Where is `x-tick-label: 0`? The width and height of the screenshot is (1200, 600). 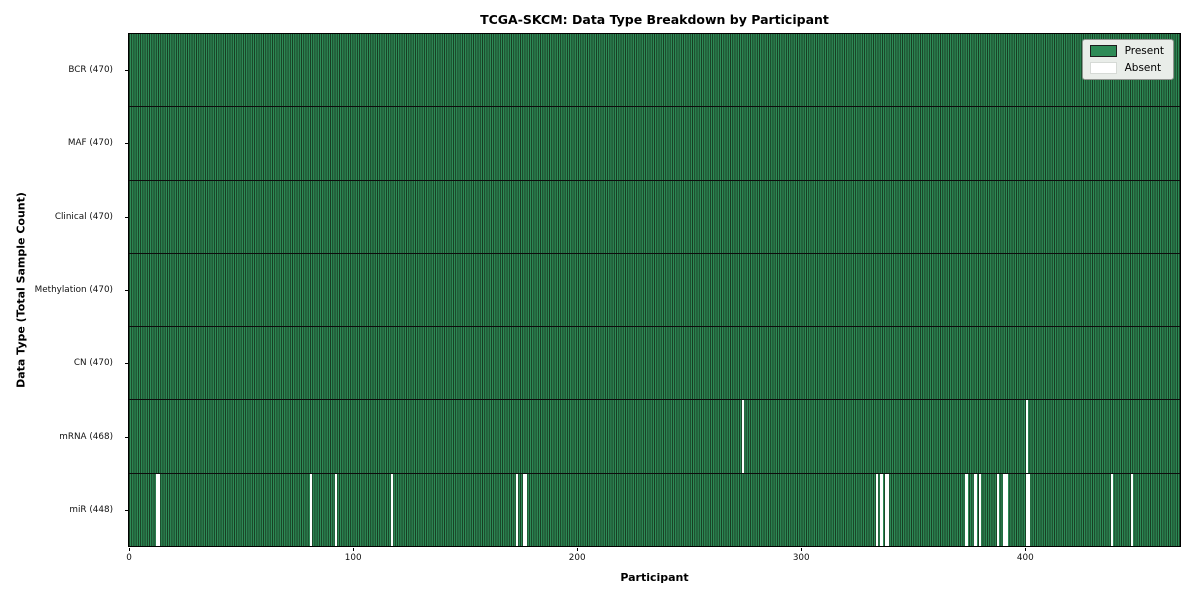 x-tick-label: 0 is located at coordinates (129, 558).